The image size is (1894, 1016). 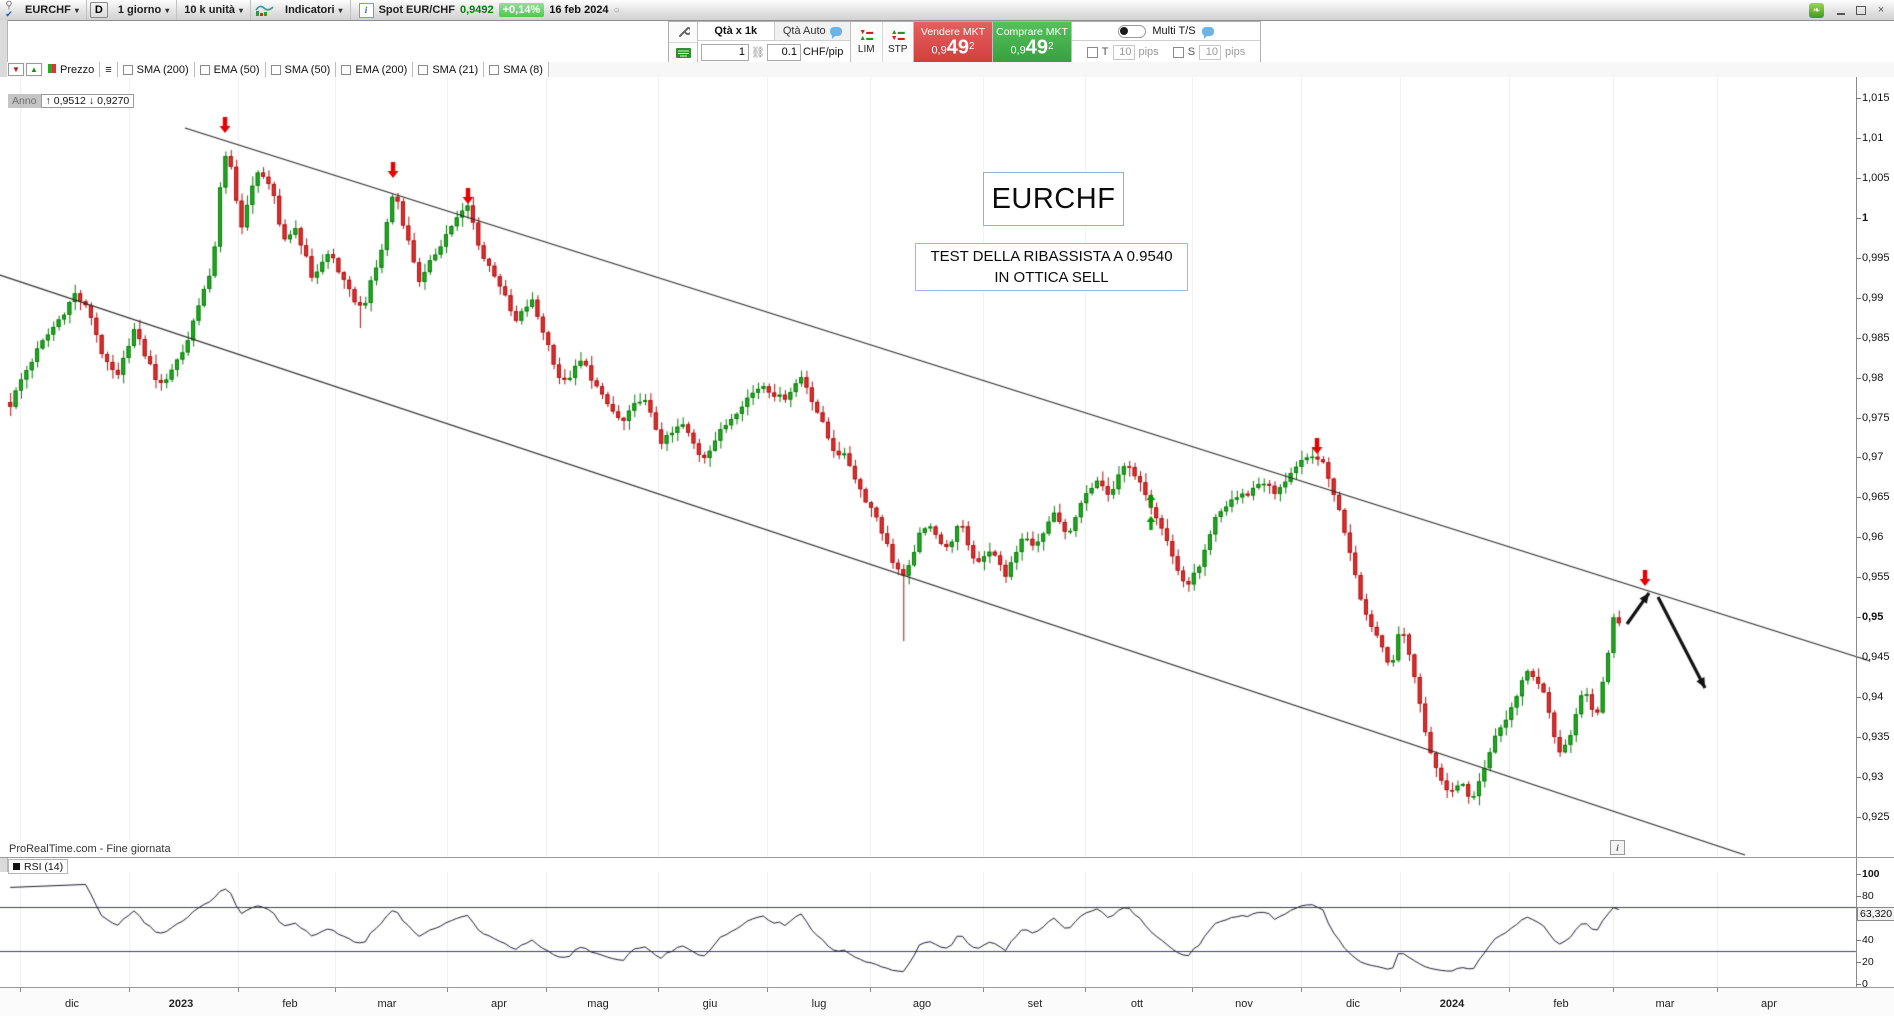 I want to click on rsi-chart-canvas, so click(x=947, y=929).